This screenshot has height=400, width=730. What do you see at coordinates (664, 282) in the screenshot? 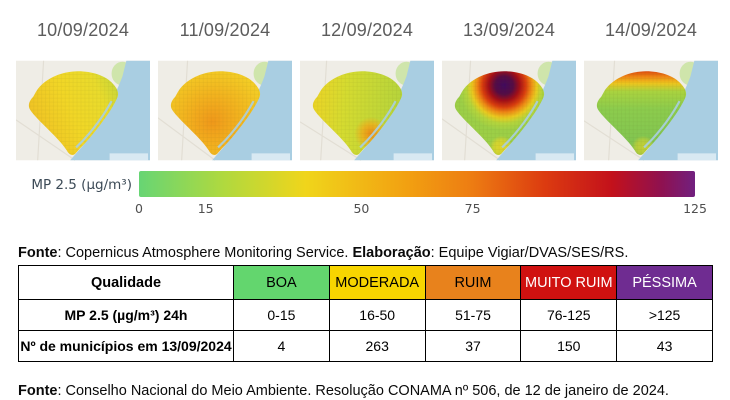
I see `category-pessima: PÉSSIMA` at bounding box center [664, 282].